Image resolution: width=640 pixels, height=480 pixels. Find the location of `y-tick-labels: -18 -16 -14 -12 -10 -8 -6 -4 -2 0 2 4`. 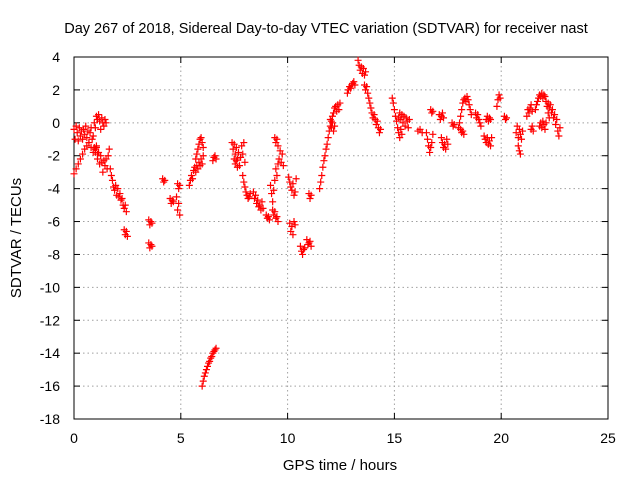

y-tick-labels: -18 -16 -14 -12 -10 -8 -6 -4 -2 0 2 4 is located at coordinates (50, 238).